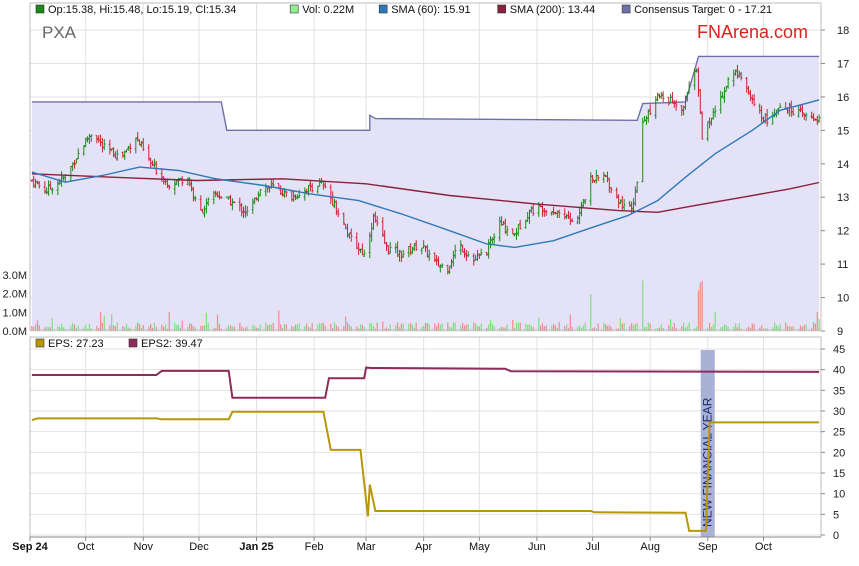 This screenshot has height=566, width=859. What do you see at coordinates (835, 181) in the screenshot?
I see `price-y-axis: 18 17 16 15 14 13 12 11 10 9` at bounding box center [835, 181].